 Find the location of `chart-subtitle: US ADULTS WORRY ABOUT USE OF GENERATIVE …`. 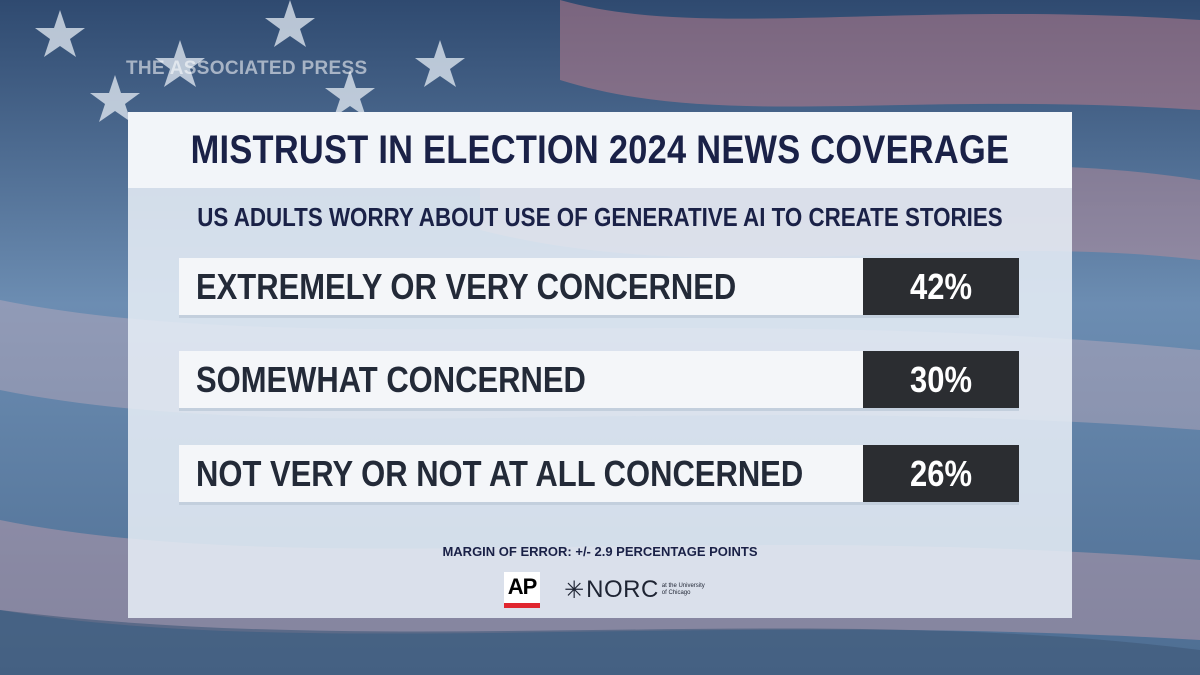

chart-subtitle: US ADULTS WORRY ABOUT USE OF GENERATIVE … is located at coordinates (600, 217).